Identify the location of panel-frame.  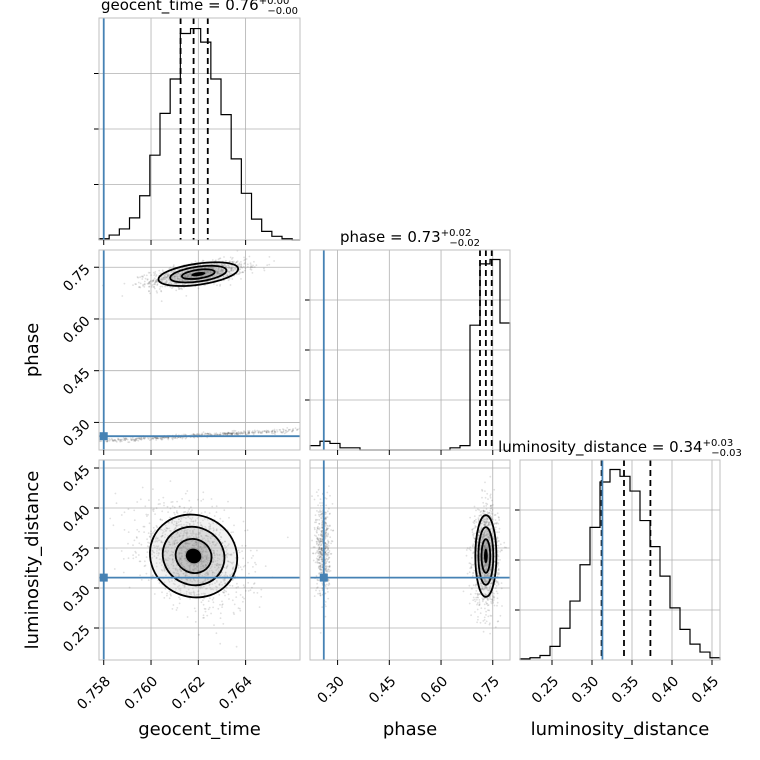
(199, 129).